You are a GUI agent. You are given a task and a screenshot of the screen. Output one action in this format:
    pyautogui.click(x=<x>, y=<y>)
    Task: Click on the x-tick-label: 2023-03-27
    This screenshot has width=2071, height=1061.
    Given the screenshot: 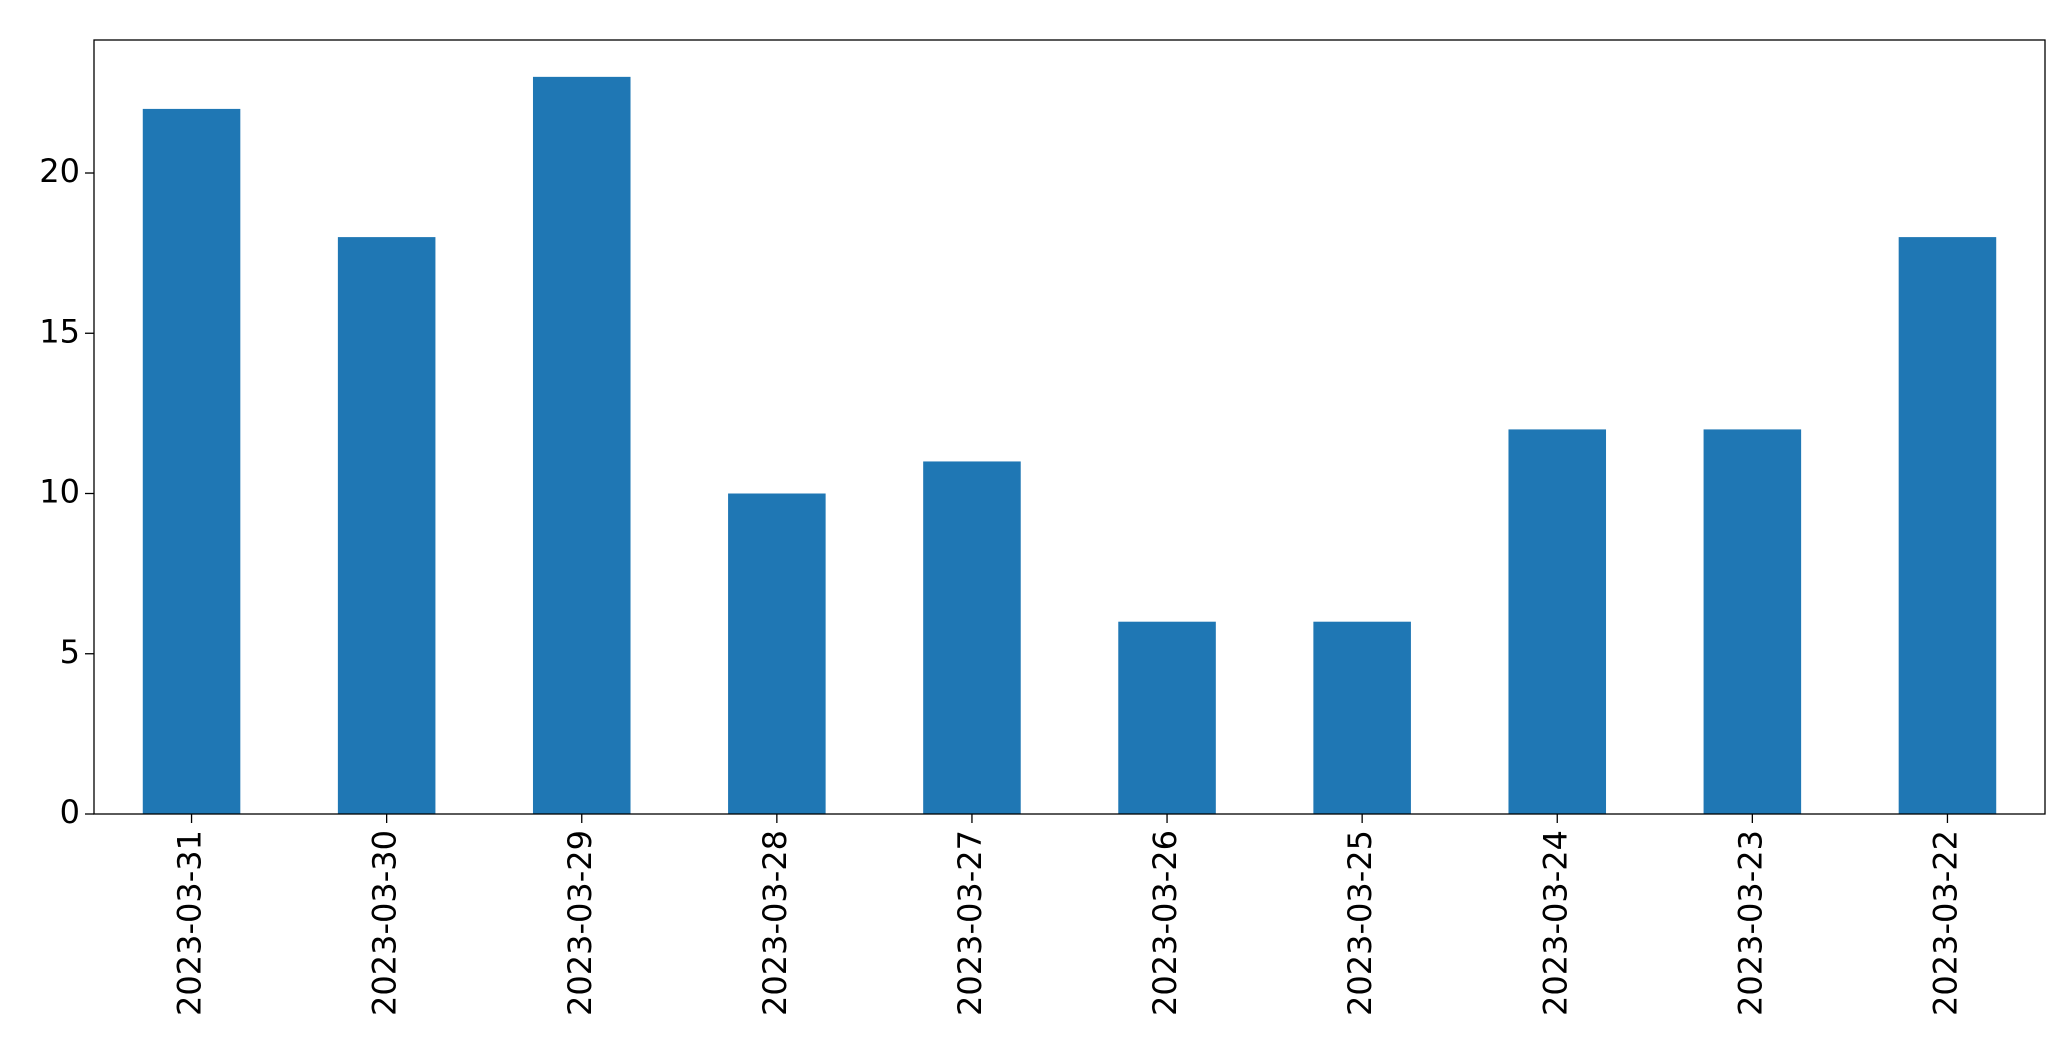 What is the action you would take?
    pyautogui.click(x=970, y=923)
    